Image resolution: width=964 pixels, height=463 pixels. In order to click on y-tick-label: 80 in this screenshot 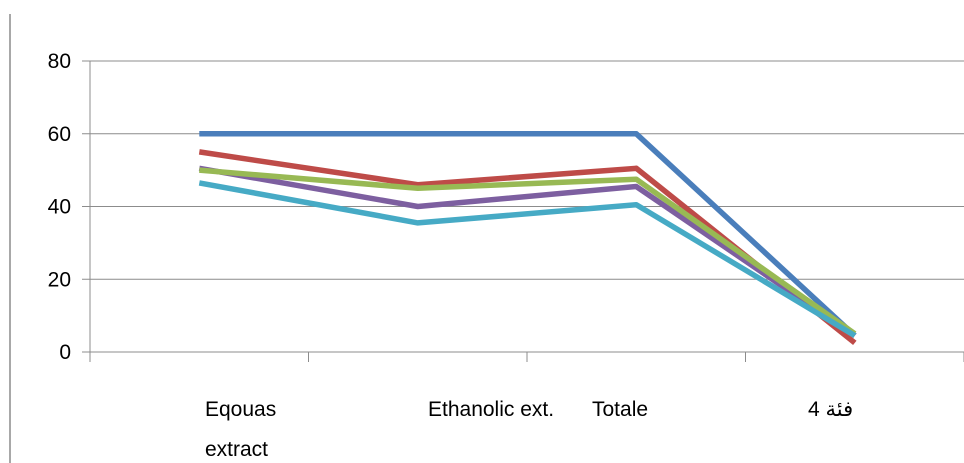, I will do `click(59, 61)`.